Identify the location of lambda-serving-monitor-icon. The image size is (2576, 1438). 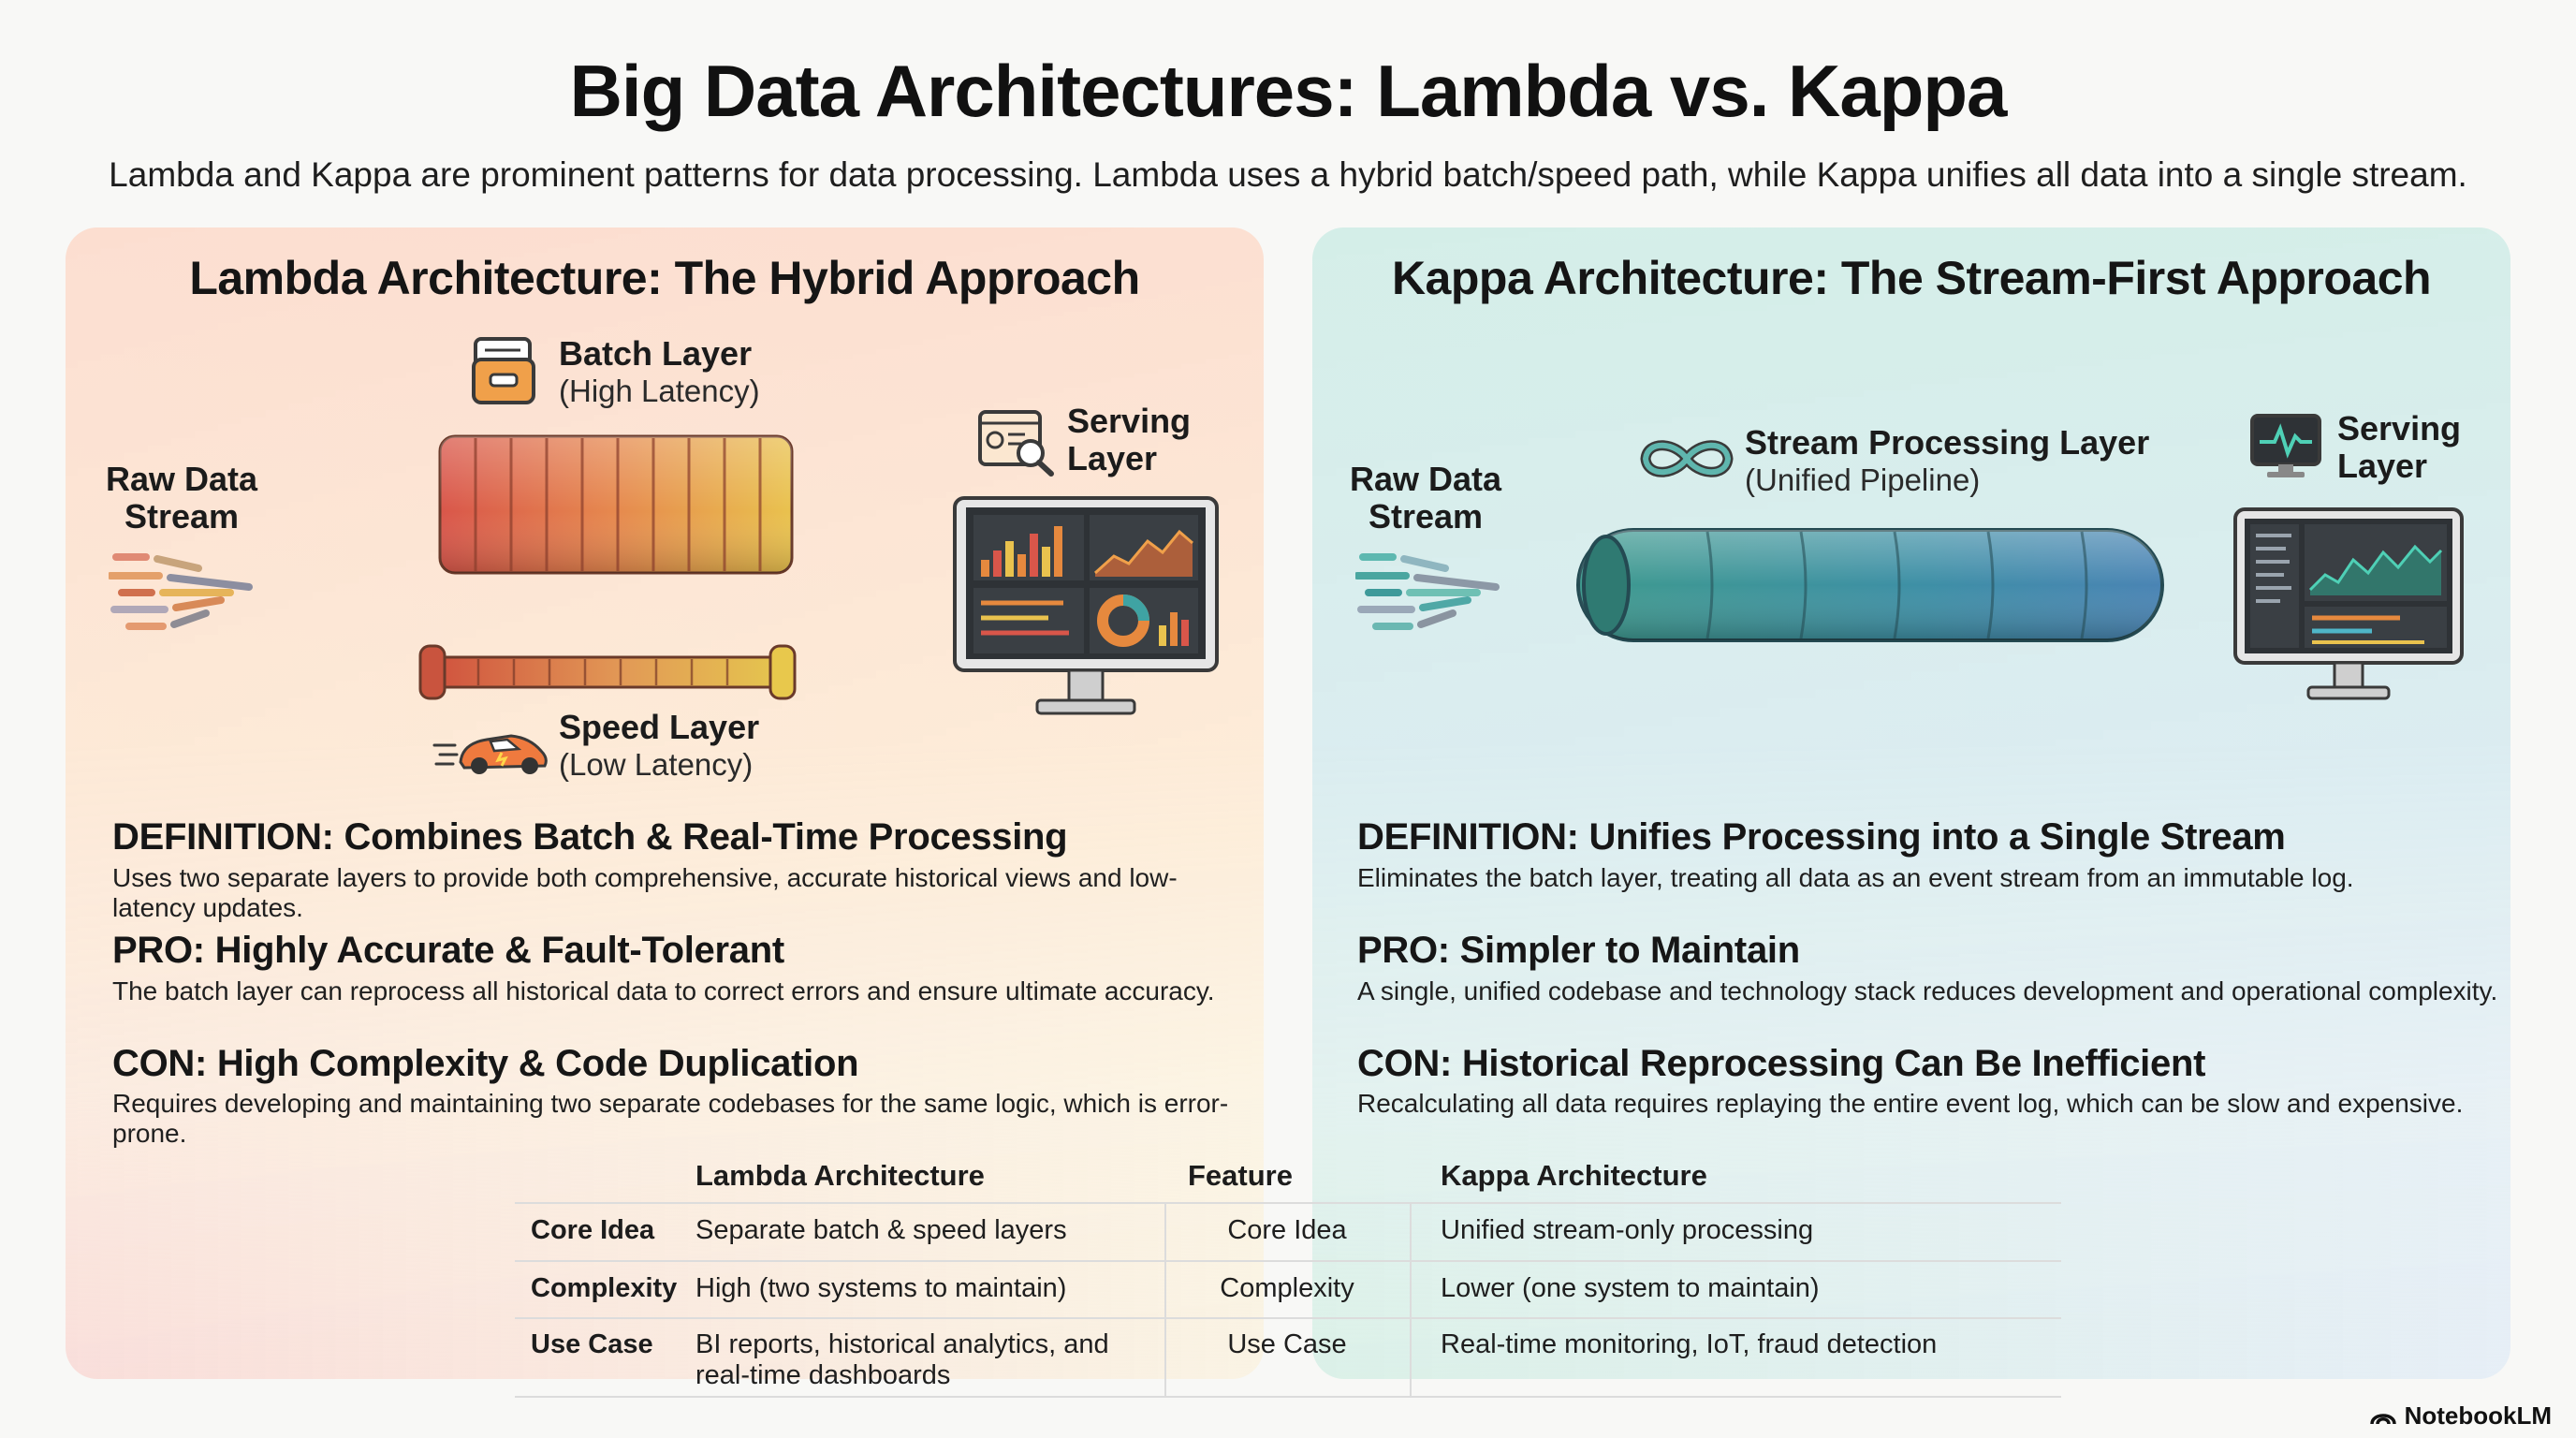
(1086, 605).